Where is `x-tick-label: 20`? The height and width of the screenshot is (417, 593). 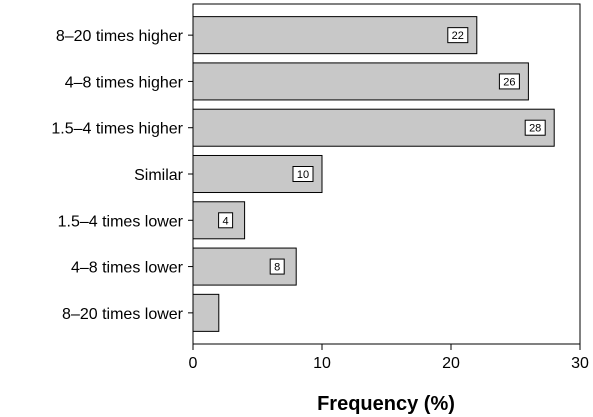
x-tick-label: 20 is located at coordinates (451, 363).